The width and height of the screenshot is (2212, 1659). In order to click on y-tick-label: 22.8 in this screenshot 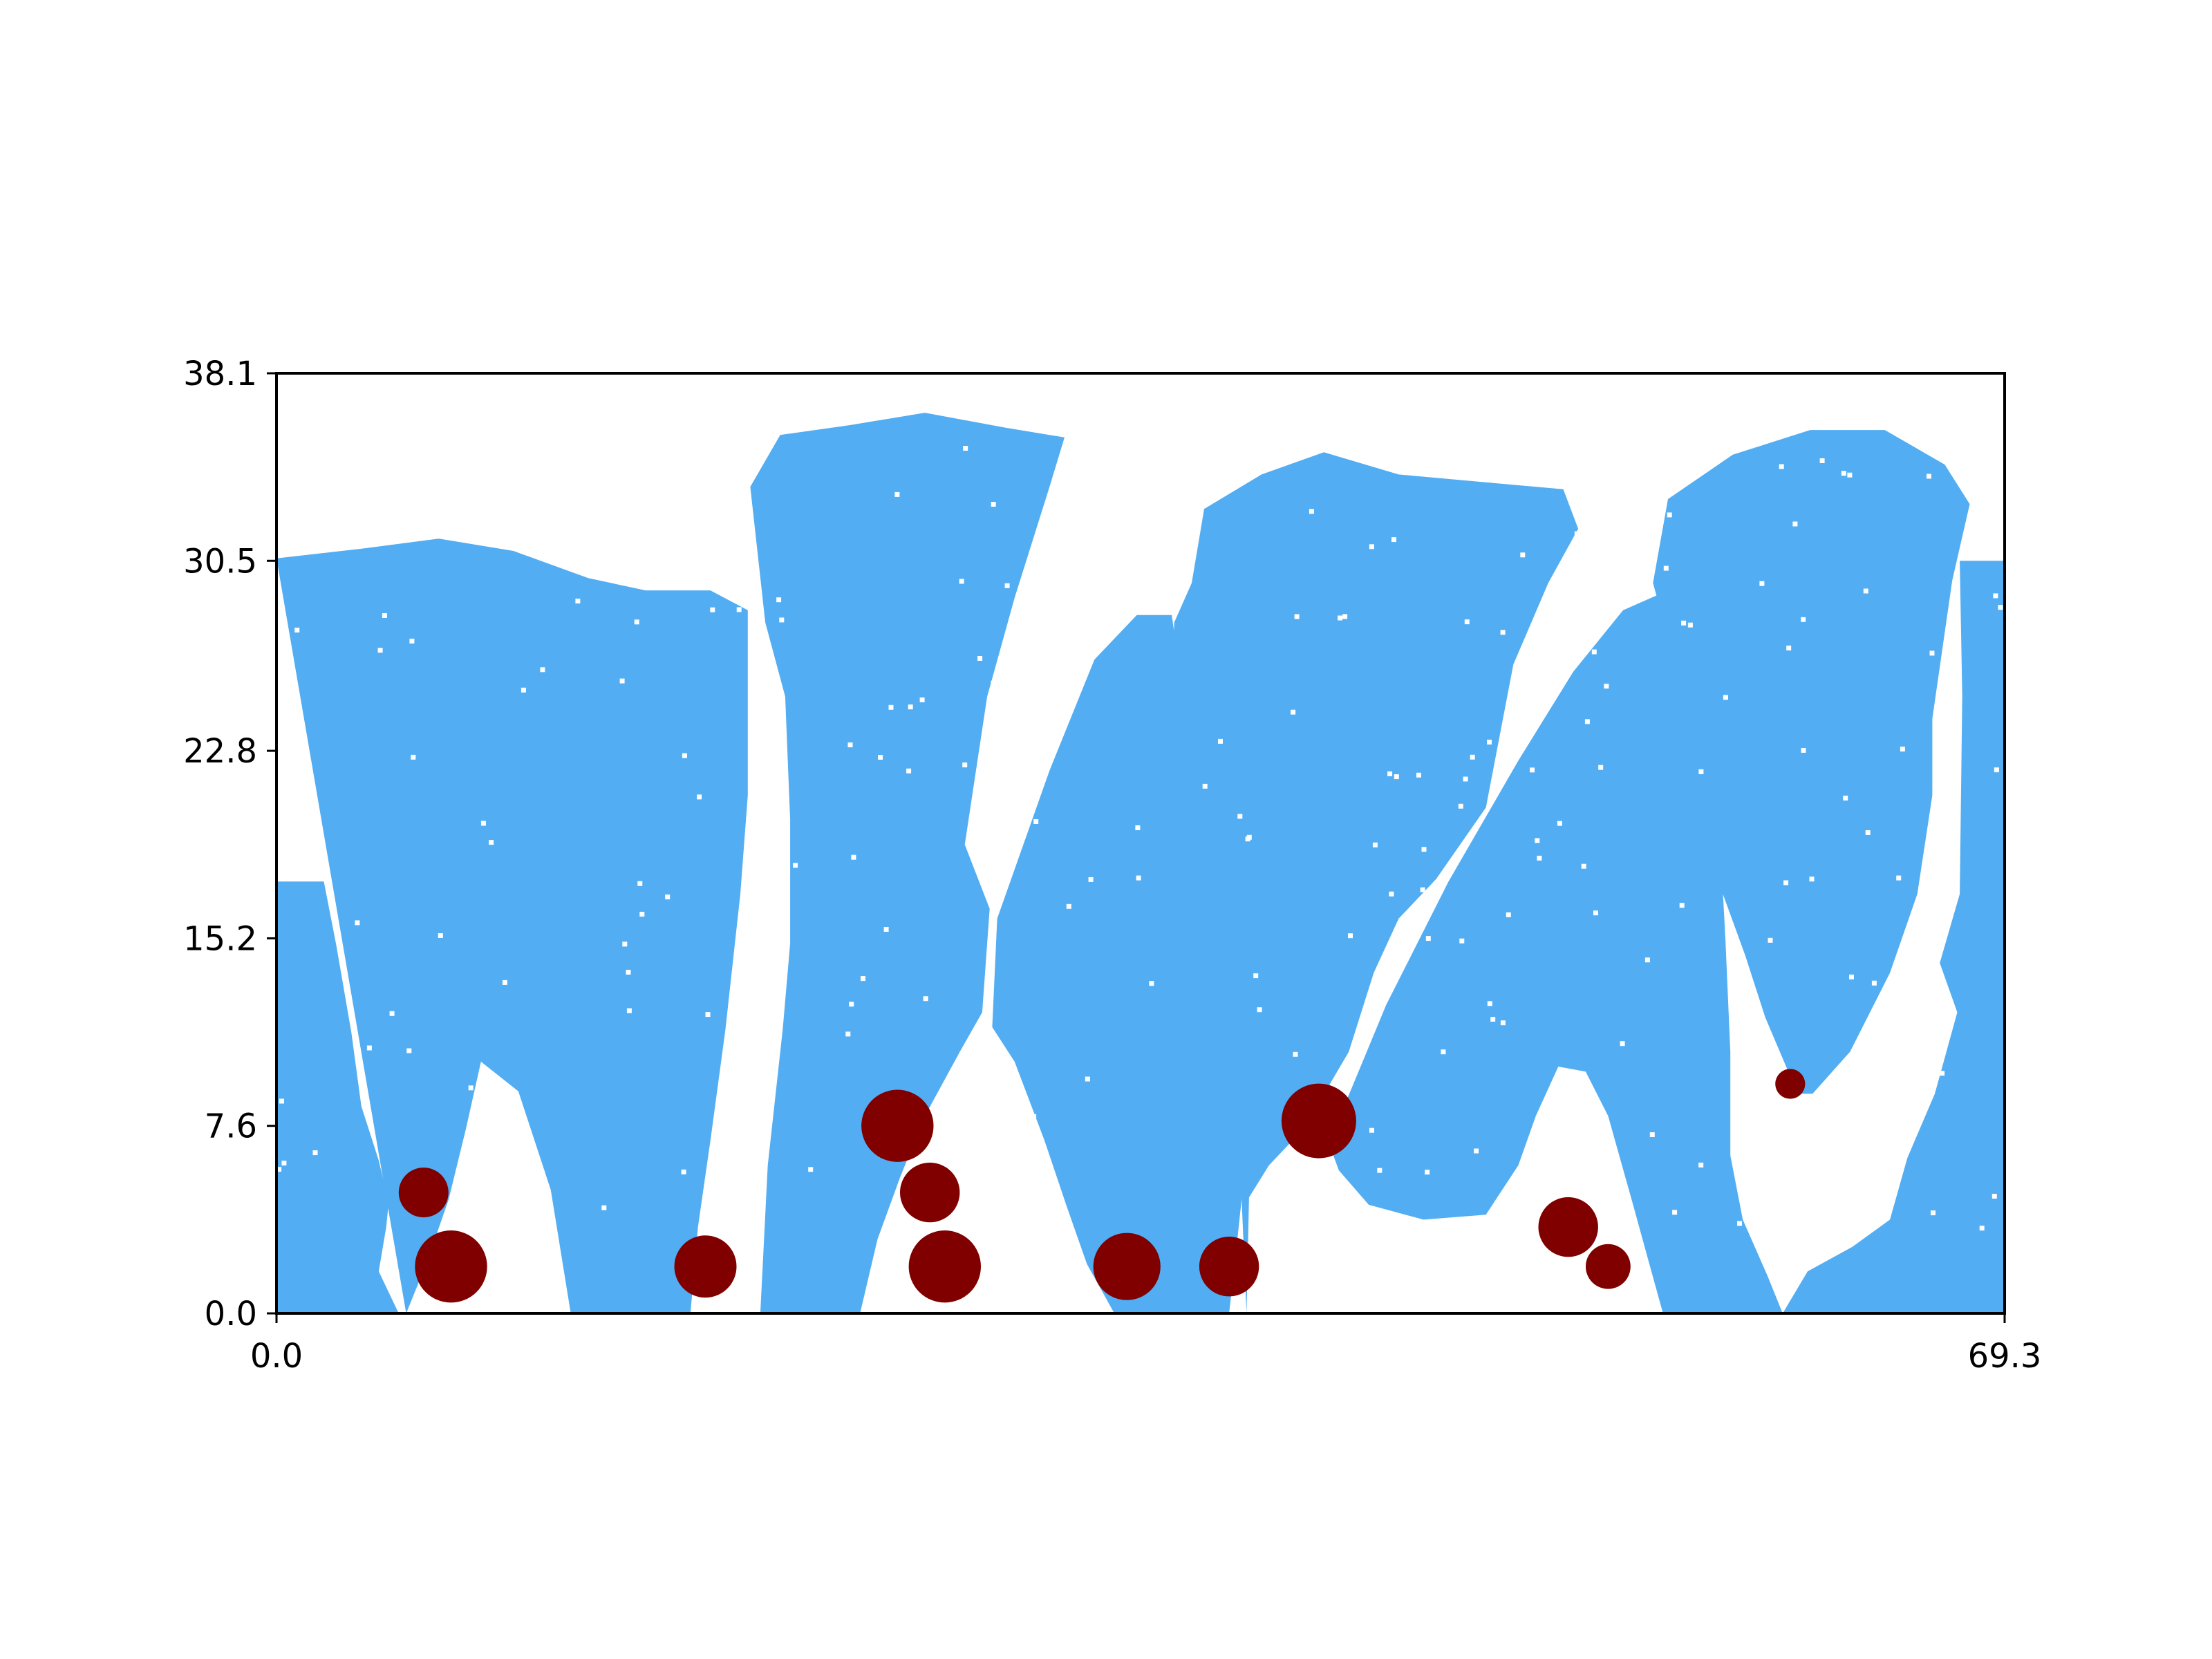, I will do `click(220, 751)`.